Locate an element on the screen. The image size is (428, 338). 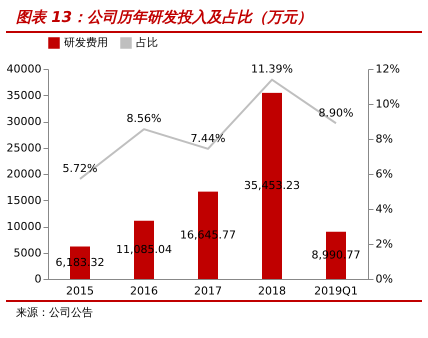
y-tick-label: 40000 is located at coordinates (24, 69).